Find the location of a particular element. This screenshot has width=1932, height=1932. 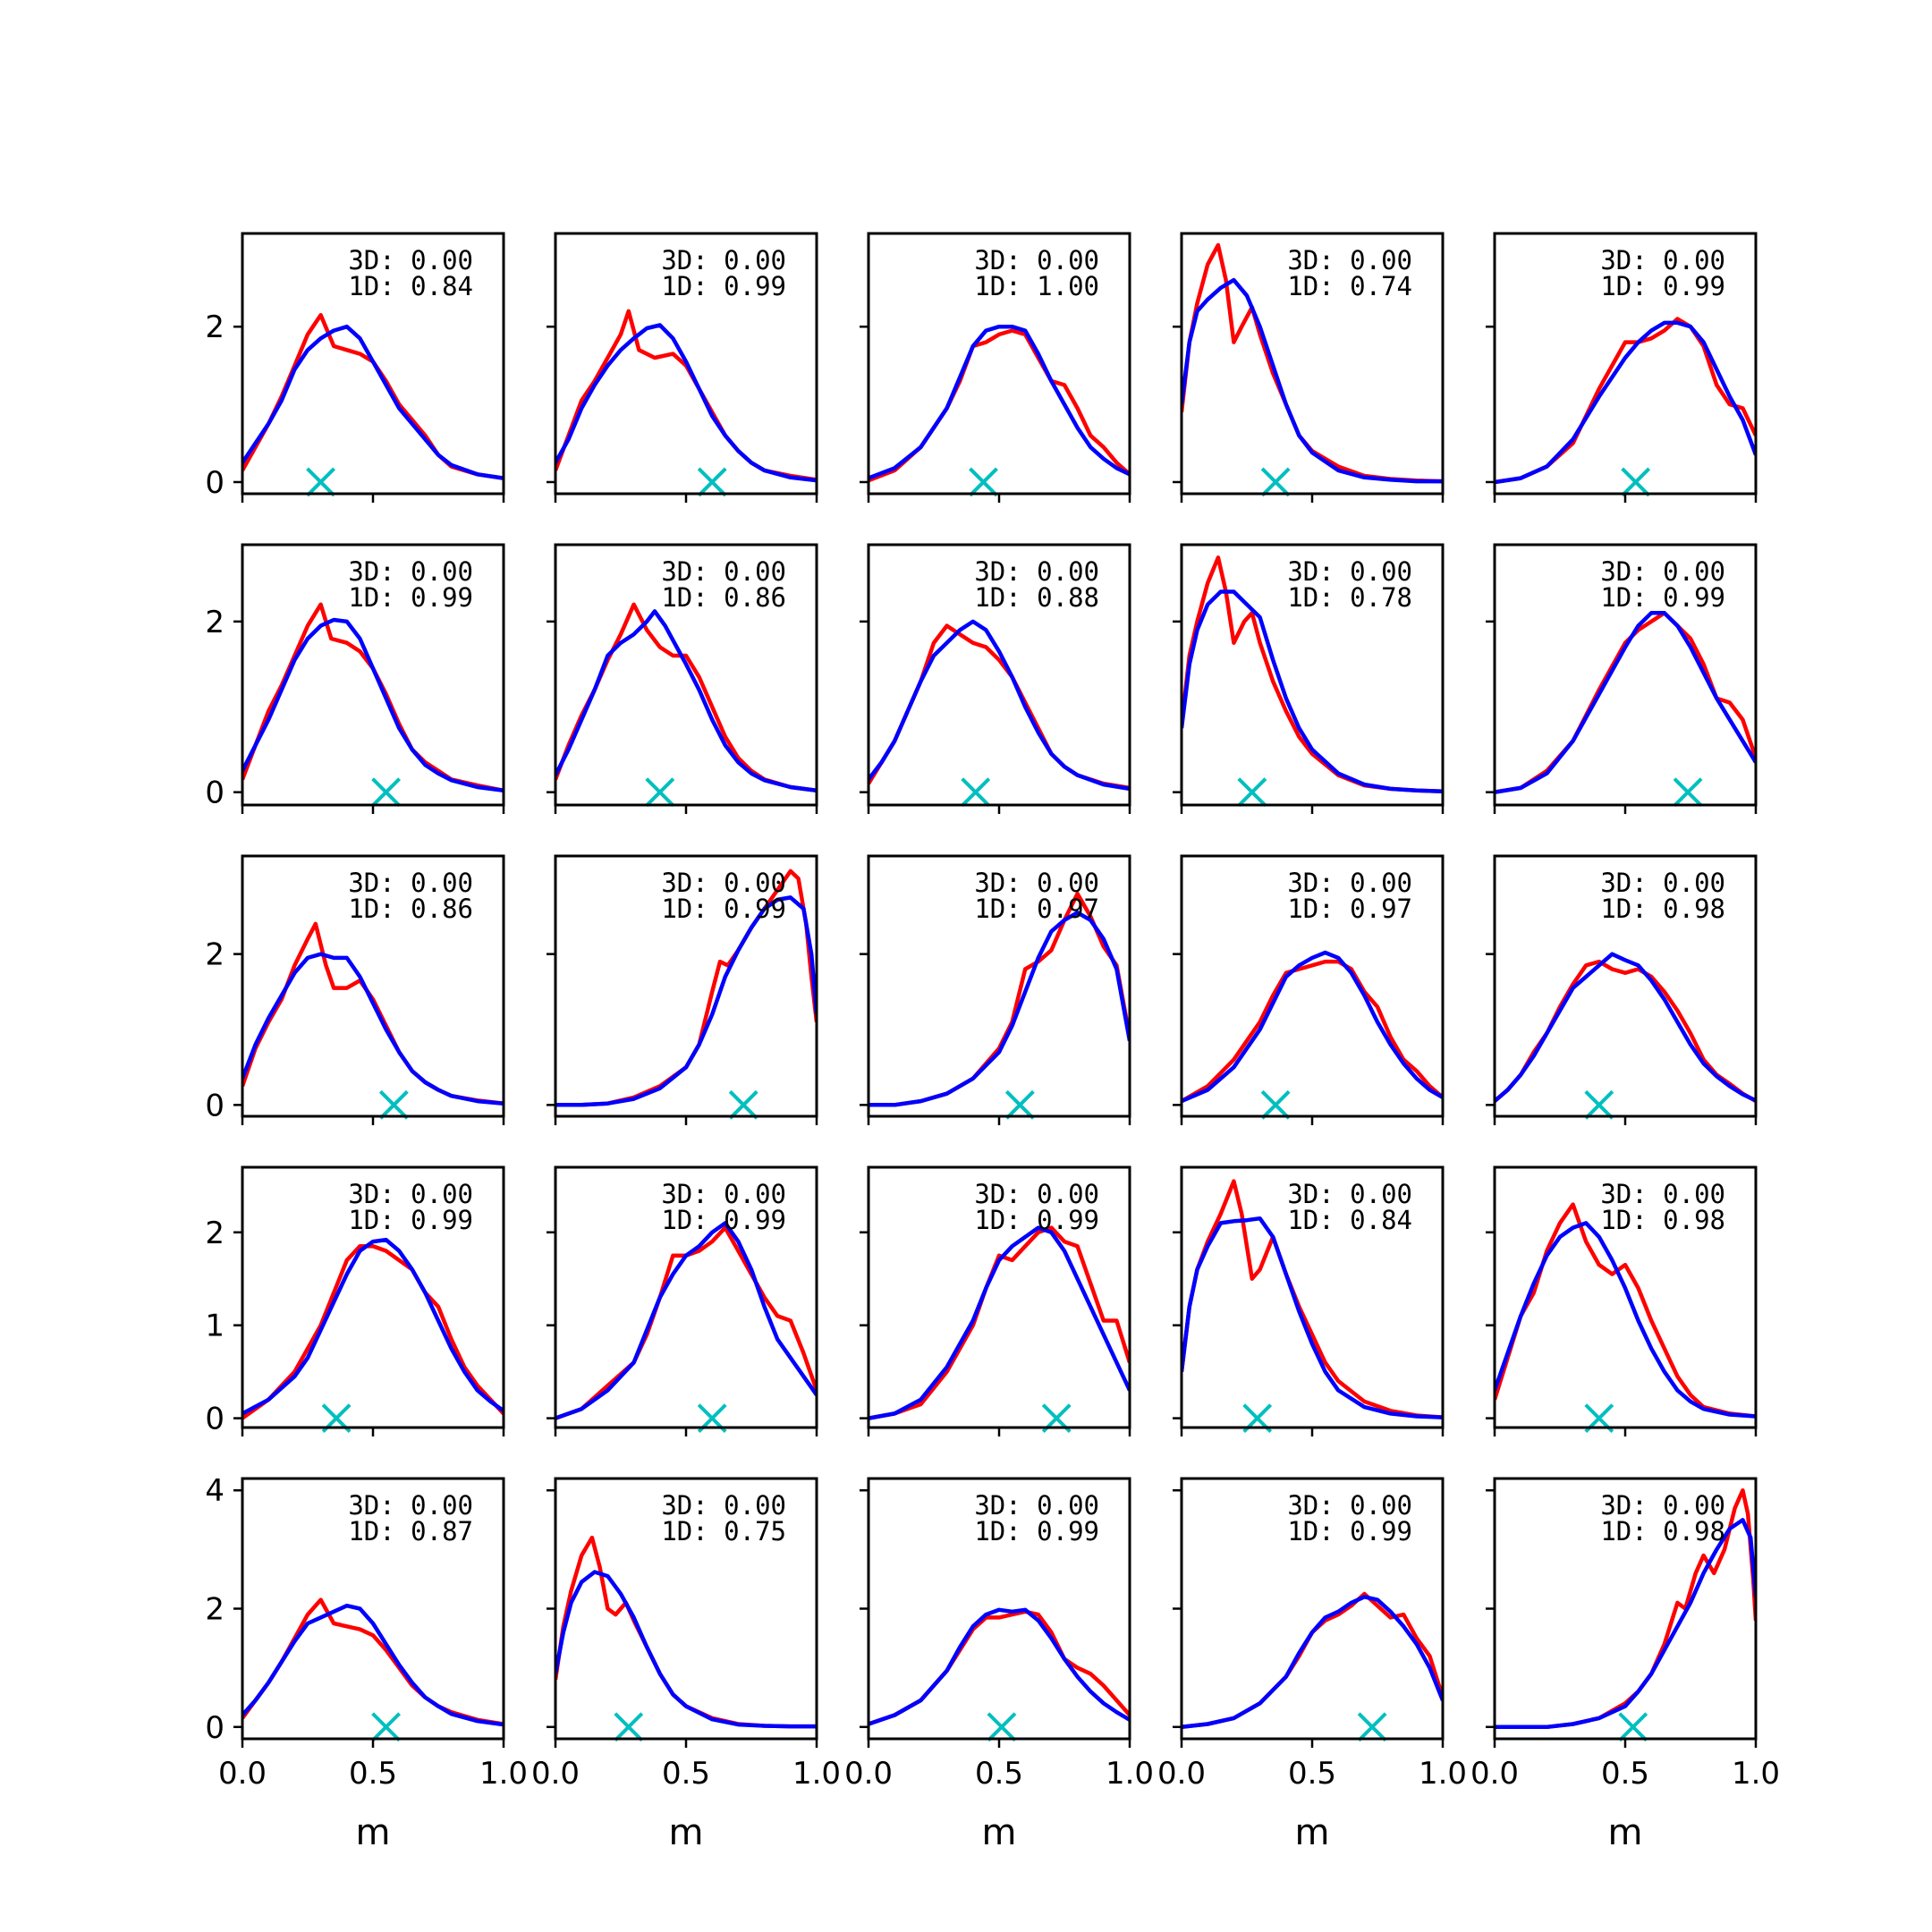

y-tick-label: 4 is located at coordinates (215, 1491).